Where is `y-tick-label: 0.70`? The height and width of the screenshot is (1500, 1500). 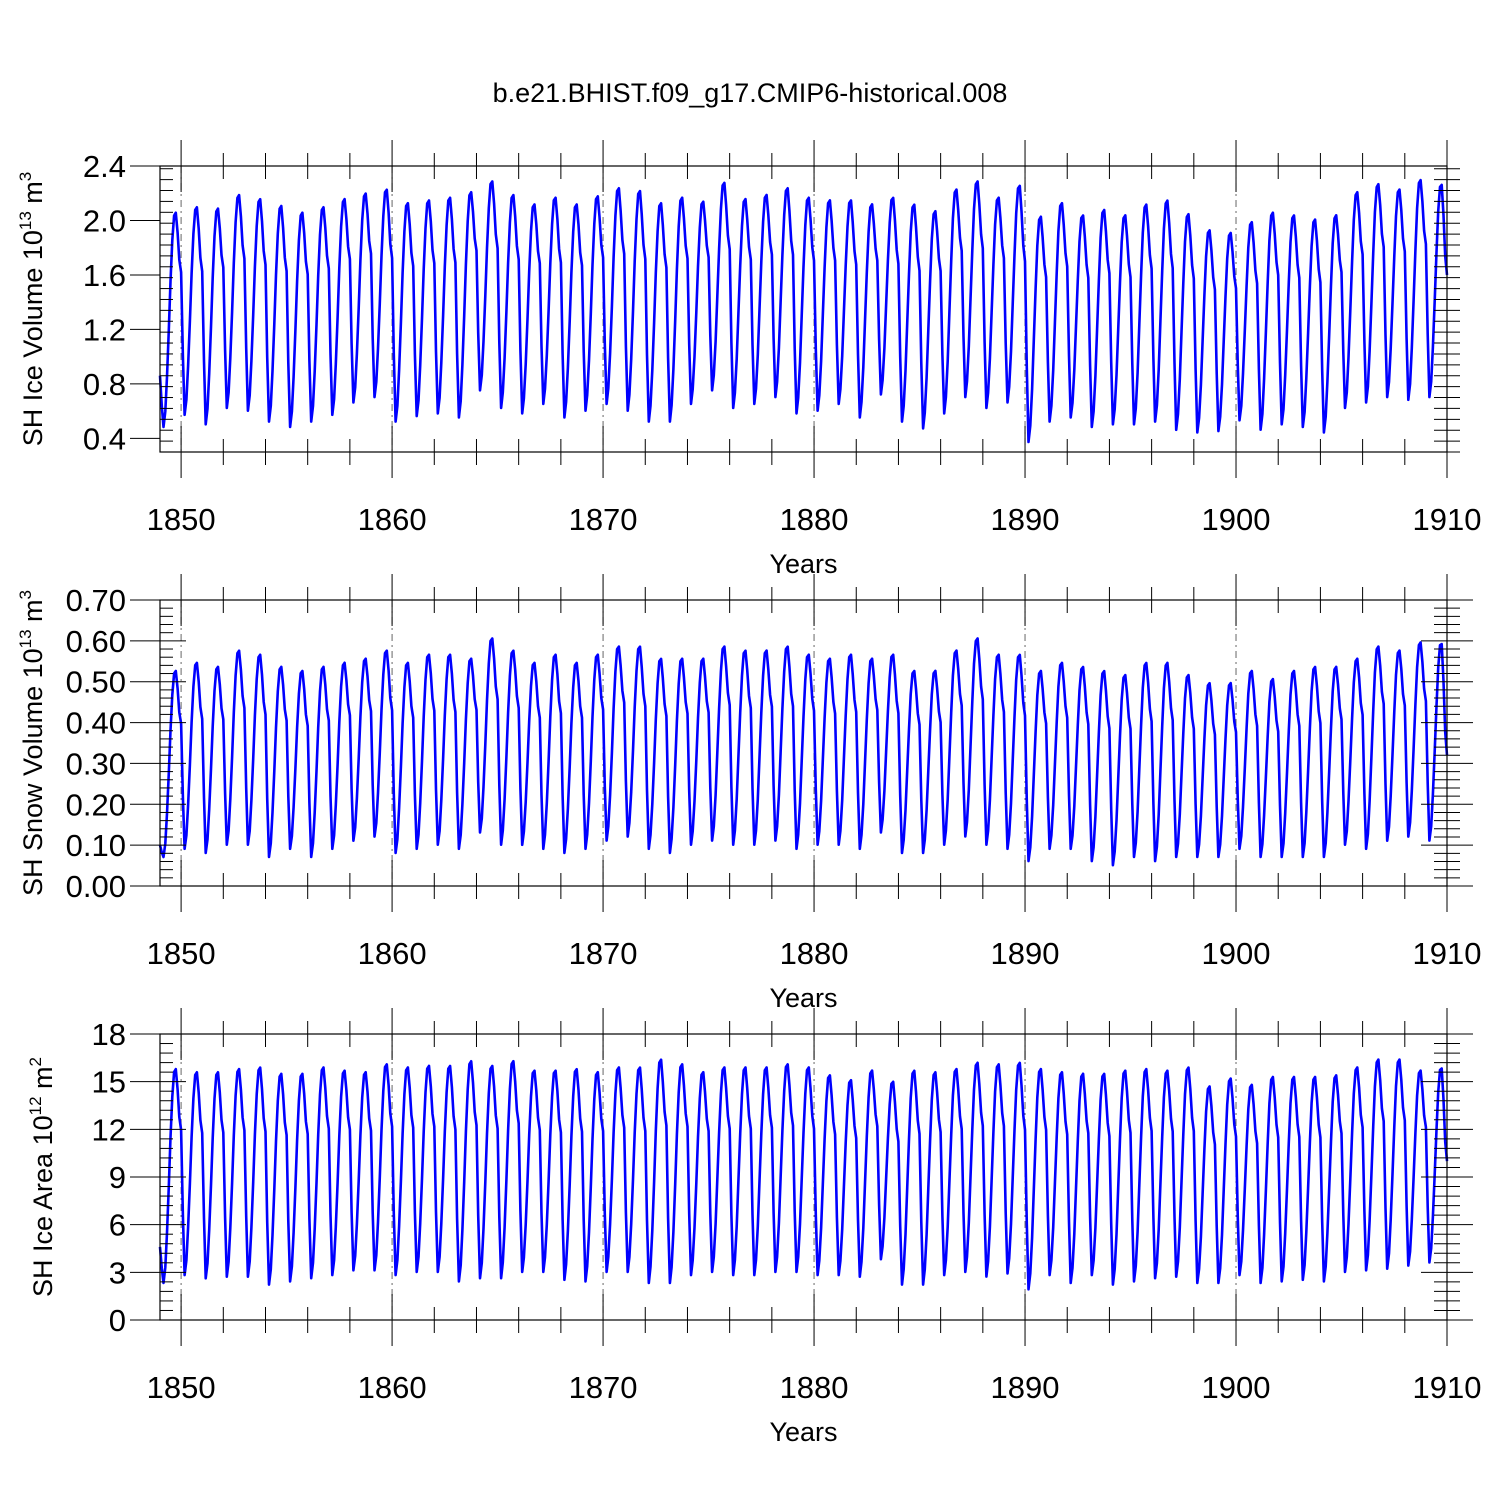
y-tick-label: 0.70 is located at coordinates (96, 600).